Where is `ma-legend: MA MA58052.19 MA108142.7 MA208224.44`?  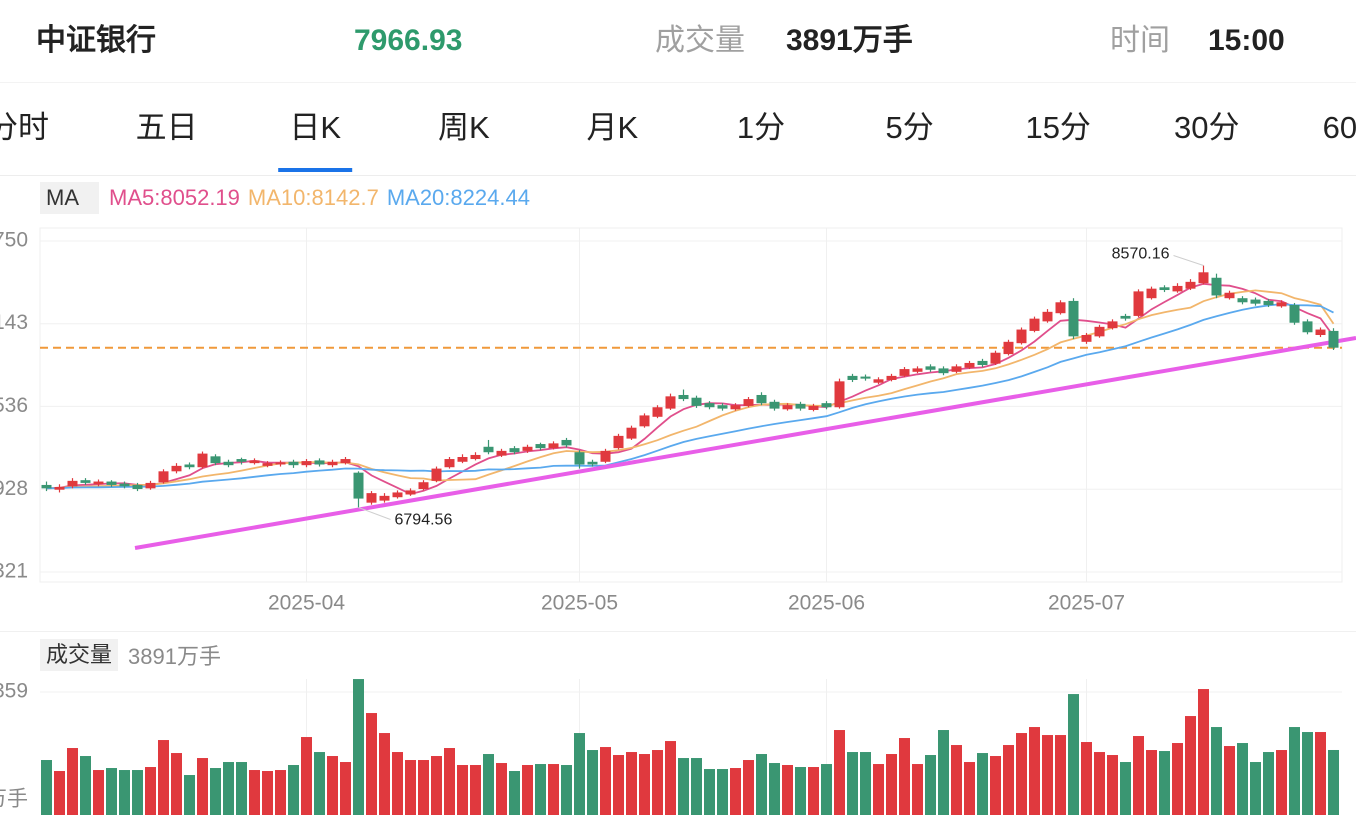
ma-legend: MA MA58052.19 MA108142.7 MA208224.44 is located at coordinates (289, 198).